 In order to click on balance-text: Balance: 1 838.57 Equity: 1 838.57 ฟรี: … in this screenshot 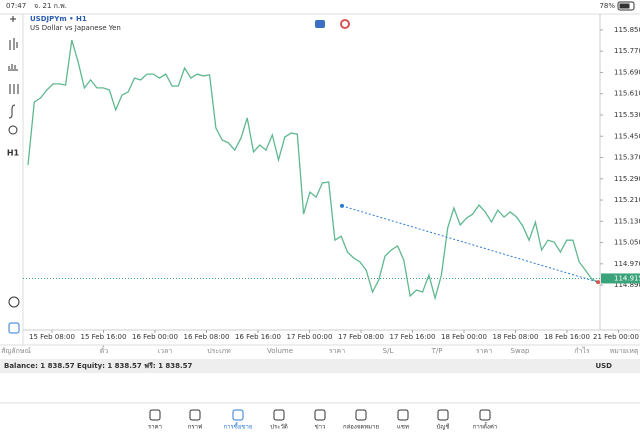, I will do `click(98, 366)`.